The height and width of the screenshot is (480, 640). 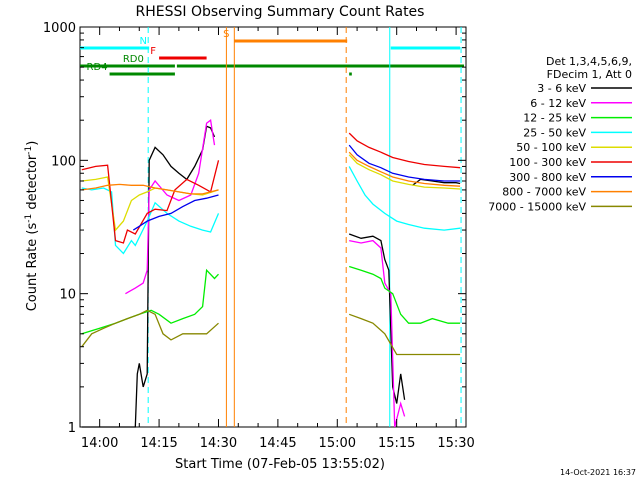 What do you see at coordinates (142, 41) in the screenshot?
I see `flag-label: N` at bounding box center [142, 41].